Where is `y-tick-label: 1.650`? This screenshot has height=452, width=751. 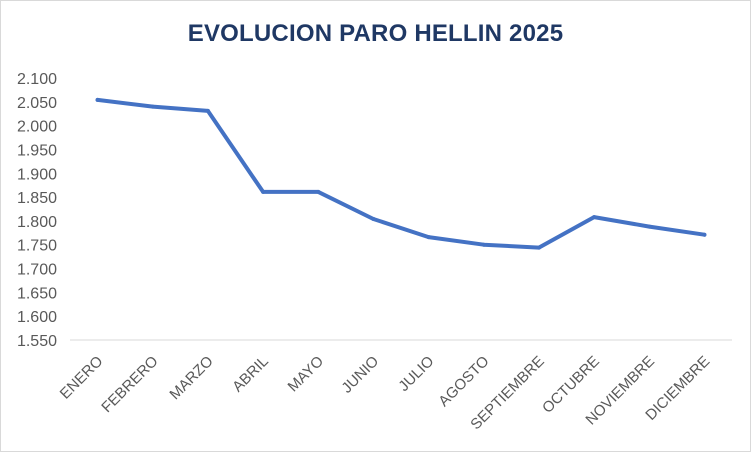 y-tick-label: 1.650 is located at coordinates (37, 293).